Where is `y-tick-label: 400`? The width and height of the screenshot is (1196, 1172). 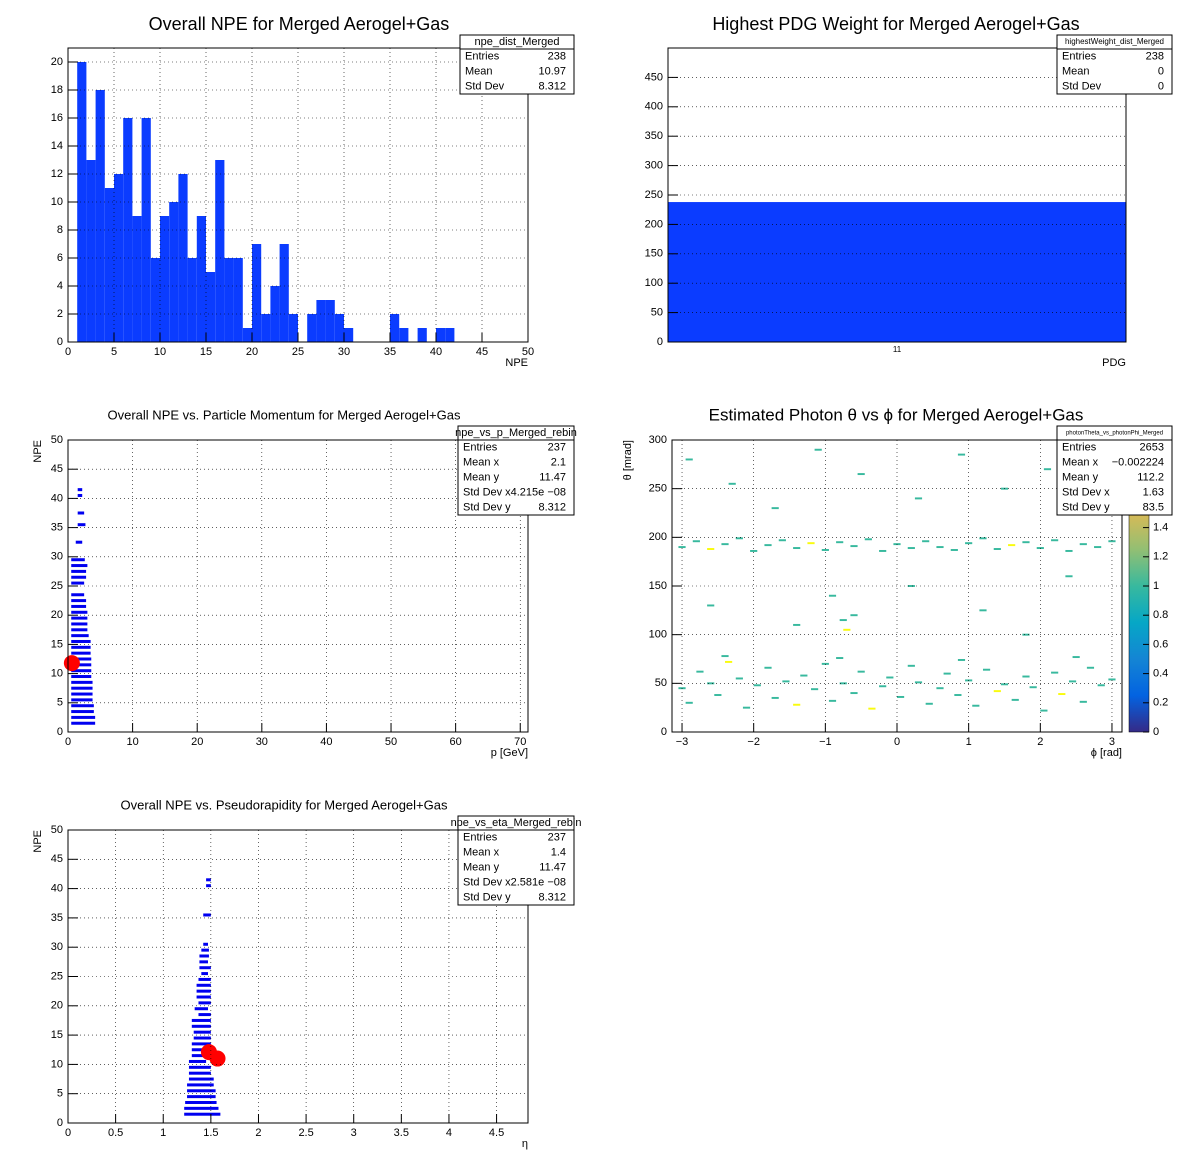 y-tick-label: 400 is located at coordinates (654, 107).